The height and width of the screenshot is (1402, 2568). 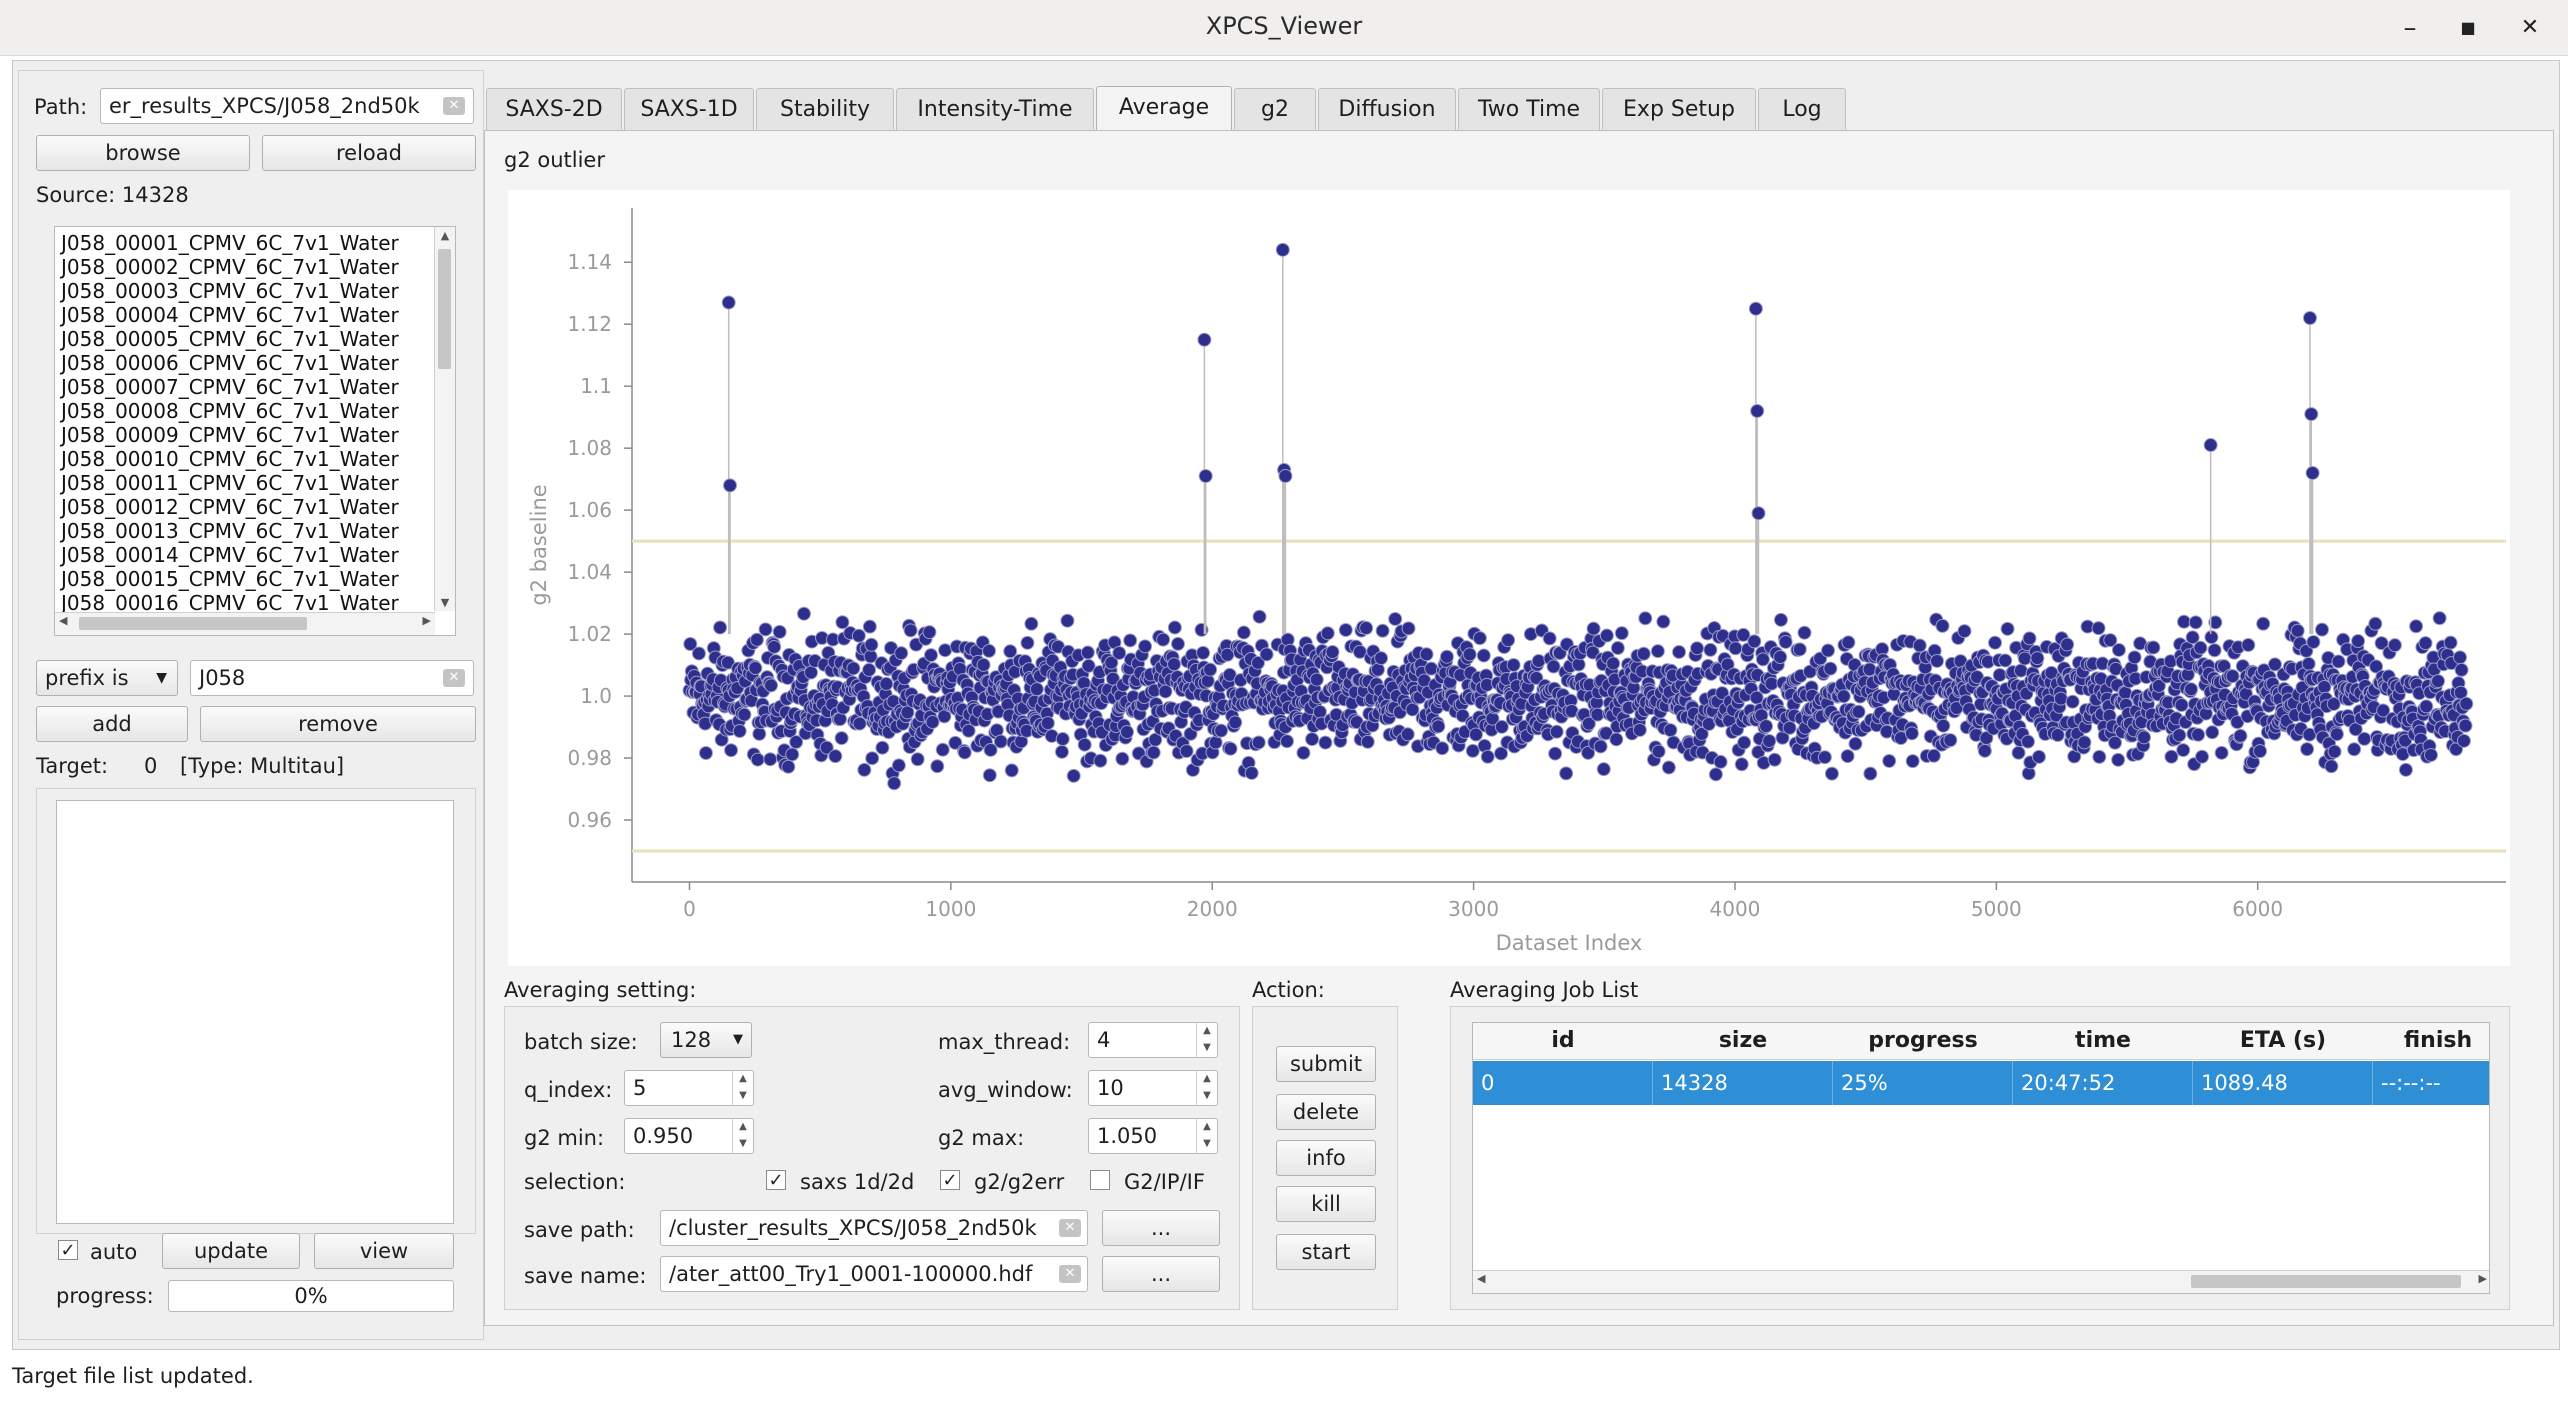 I want to click on clear-filter-icon: ✕, so click(x=454, y=678).